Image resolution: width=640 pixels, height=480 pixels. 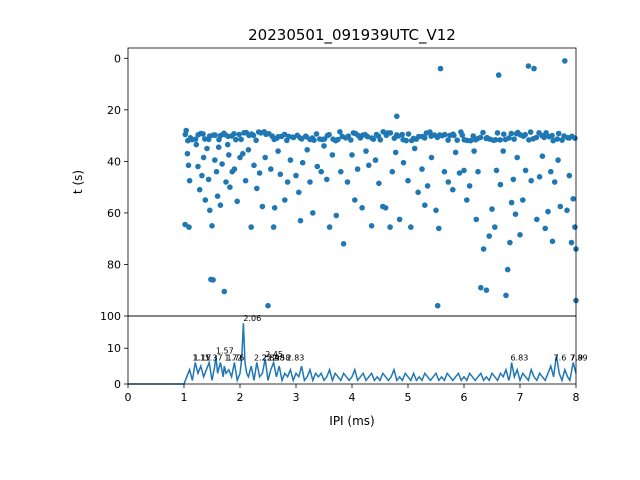 What do you see at coordinates (351, 421) in the screenshot?
I see `x-axis-label: IPI (ms)` at bounding box center [351, 421].